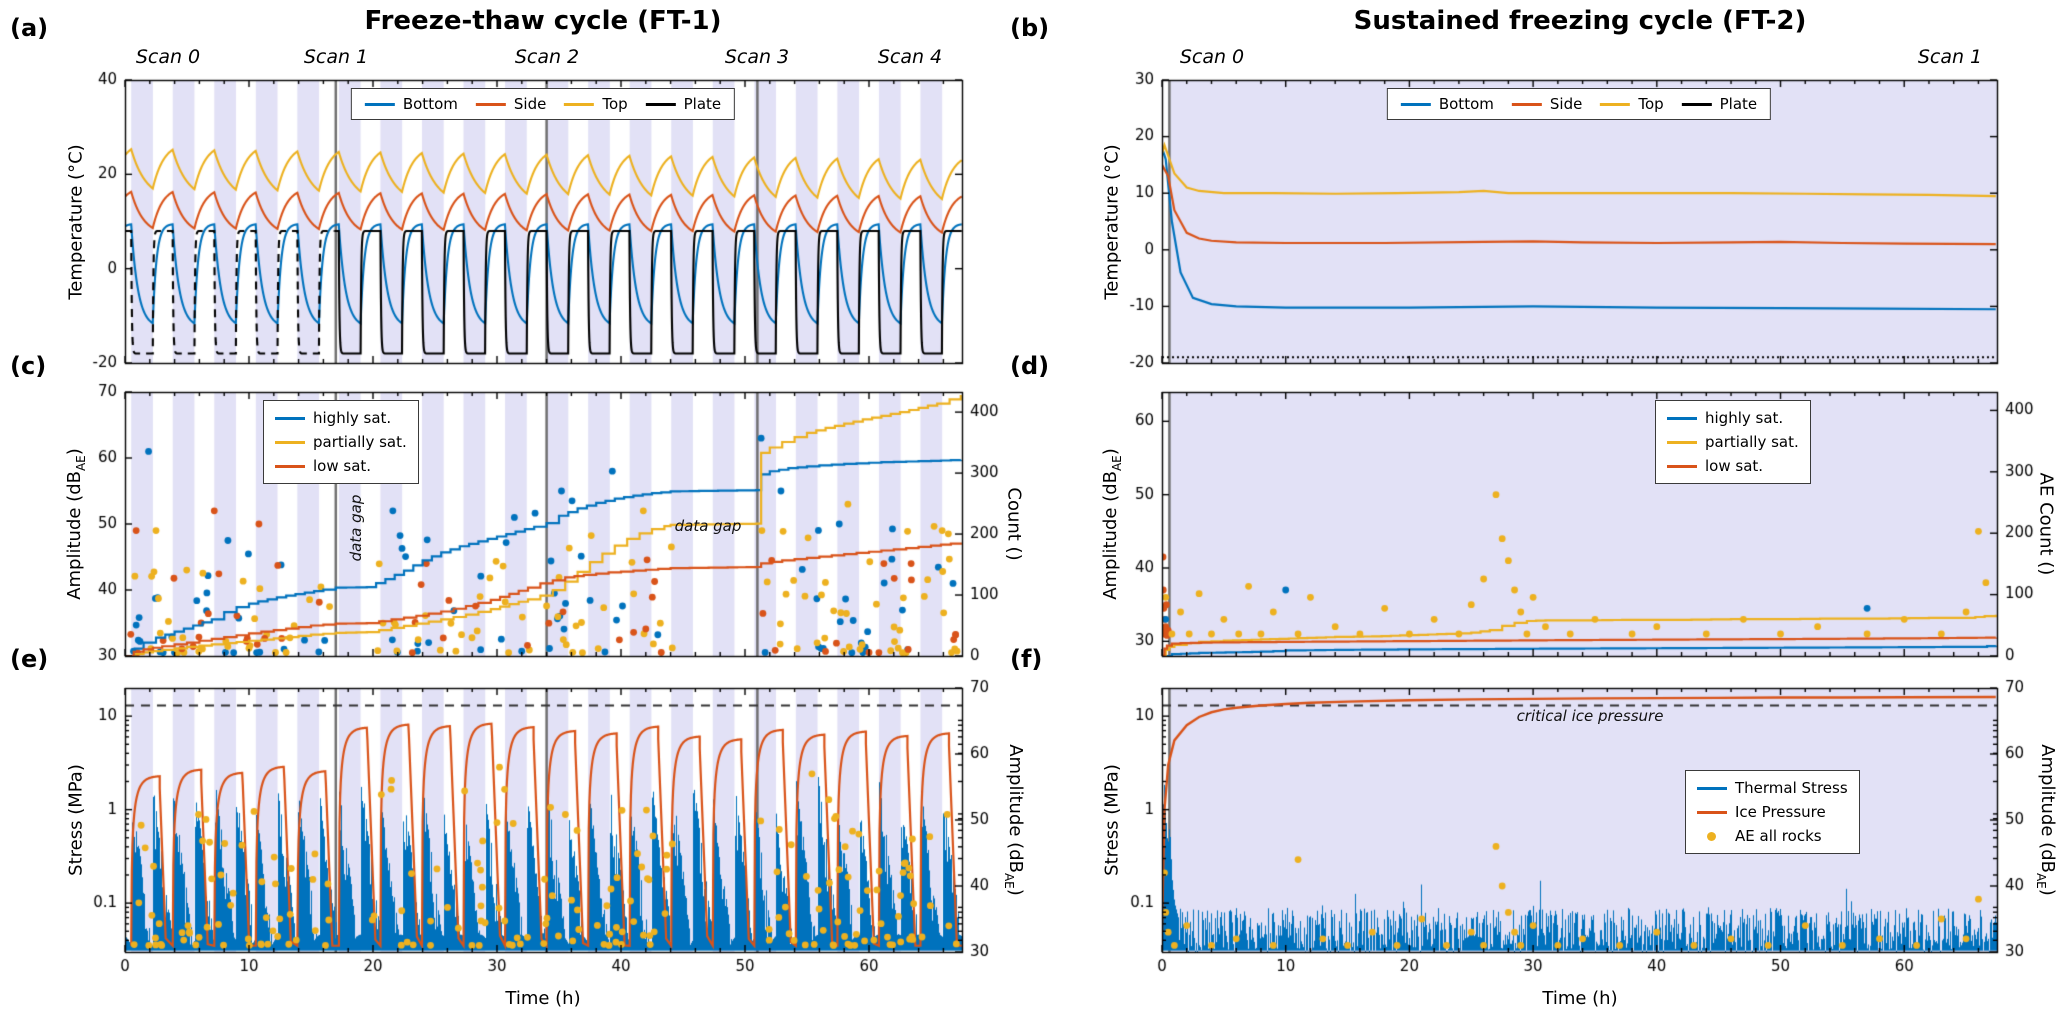 The image size is (2067, 1033). I want to click on scan-label-ft1-2: Scan 2, so click(547, 57).